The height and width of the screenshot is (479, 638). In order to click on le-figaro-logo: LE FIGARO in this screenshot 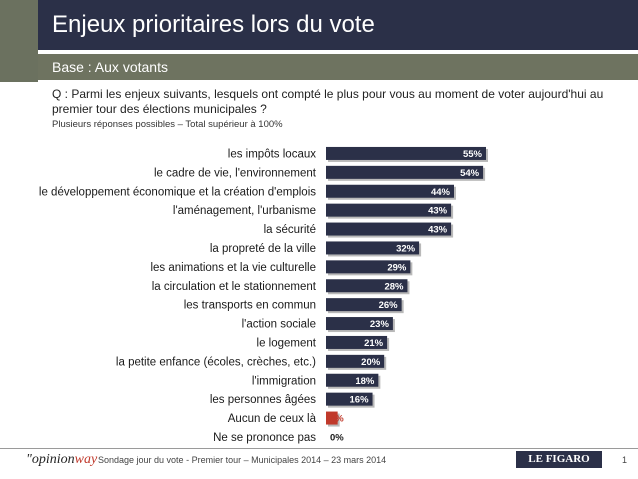, I will do `click(559, 459)`.